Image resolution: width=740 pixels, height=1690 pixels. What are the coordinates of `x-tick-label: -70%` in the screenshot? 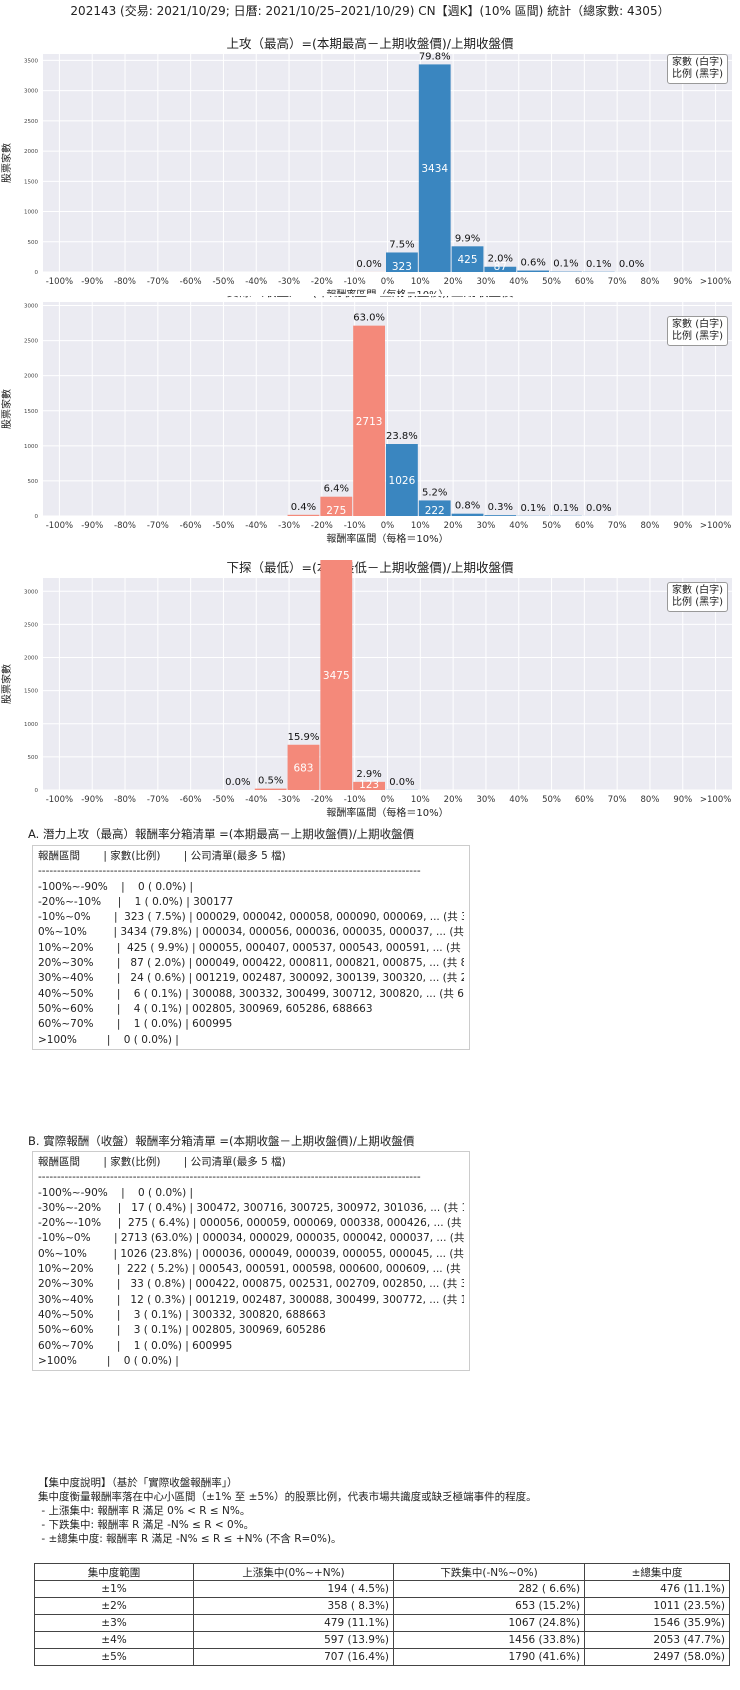 It's located at (158, 526).